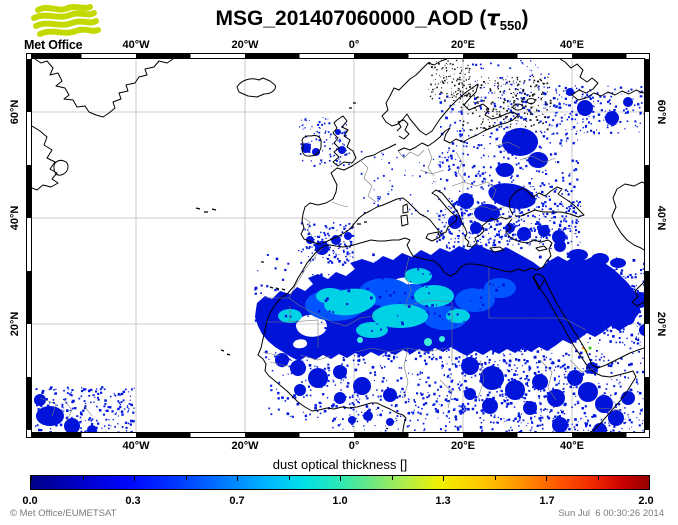 Image resolution: width=678 pixels, height=525 pixels. Describe the element at coordinates (443, 501) in the screenshot. I see `colorbar-tick-1.3: 1.3` at that location.